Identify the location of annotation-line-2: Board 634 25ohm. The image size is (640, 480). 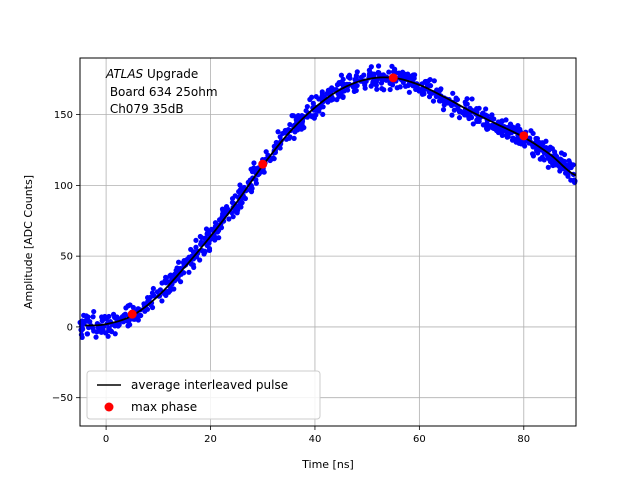
(162, 92).